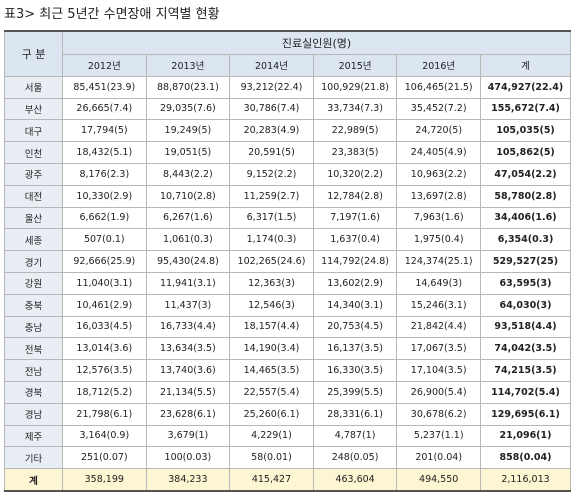 The image size is (576, 500). Describe the element at coordinates (525, 152) in the screenshot. I see `cell: 105,862(5)` at that location.